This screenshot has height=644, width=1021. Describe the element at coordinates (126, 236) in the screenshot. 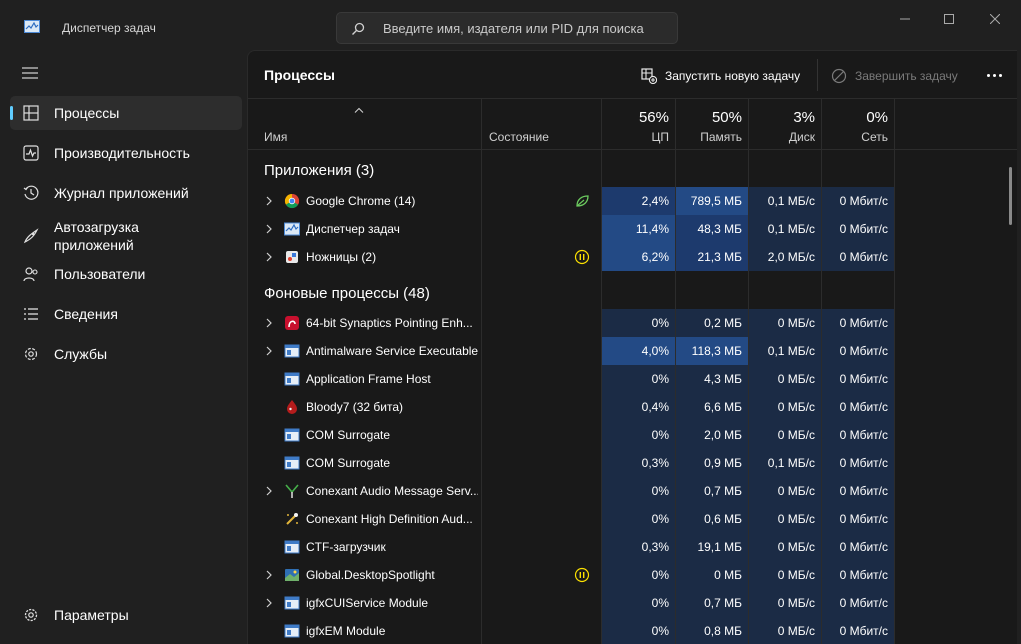

I see `sidebar-item-startup-apps: Автозагрузка приложений` at that location.